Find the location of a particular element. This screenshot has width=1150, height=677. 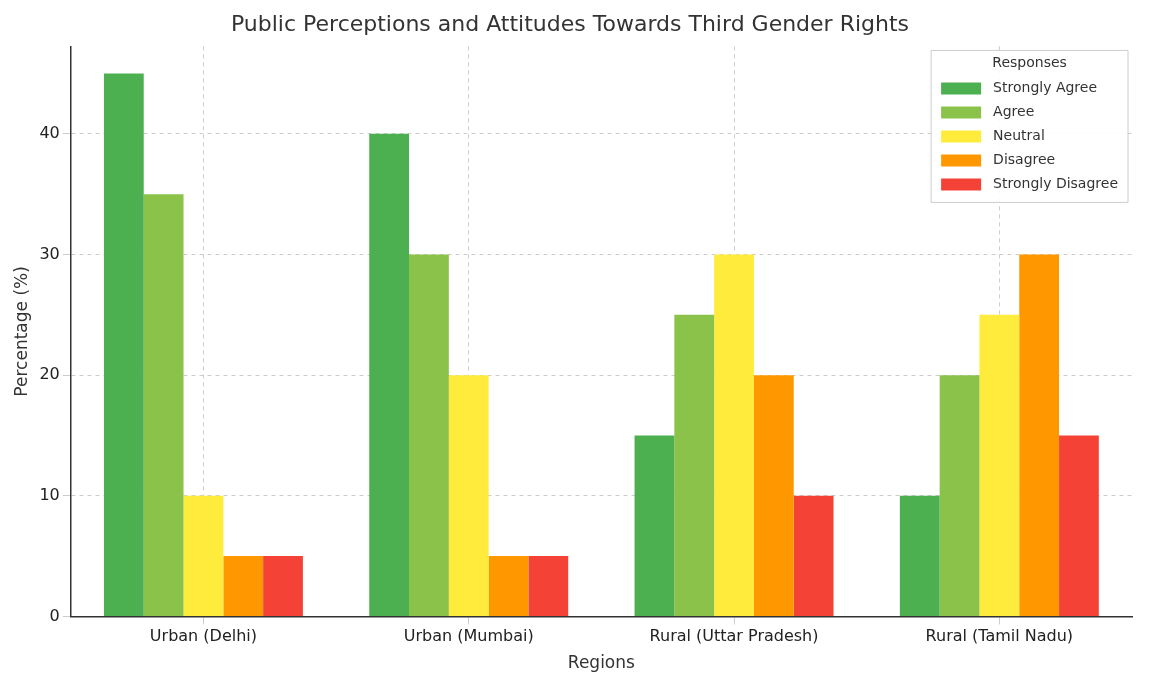

legend-title: Responses is located at coordinates (1029, 62).